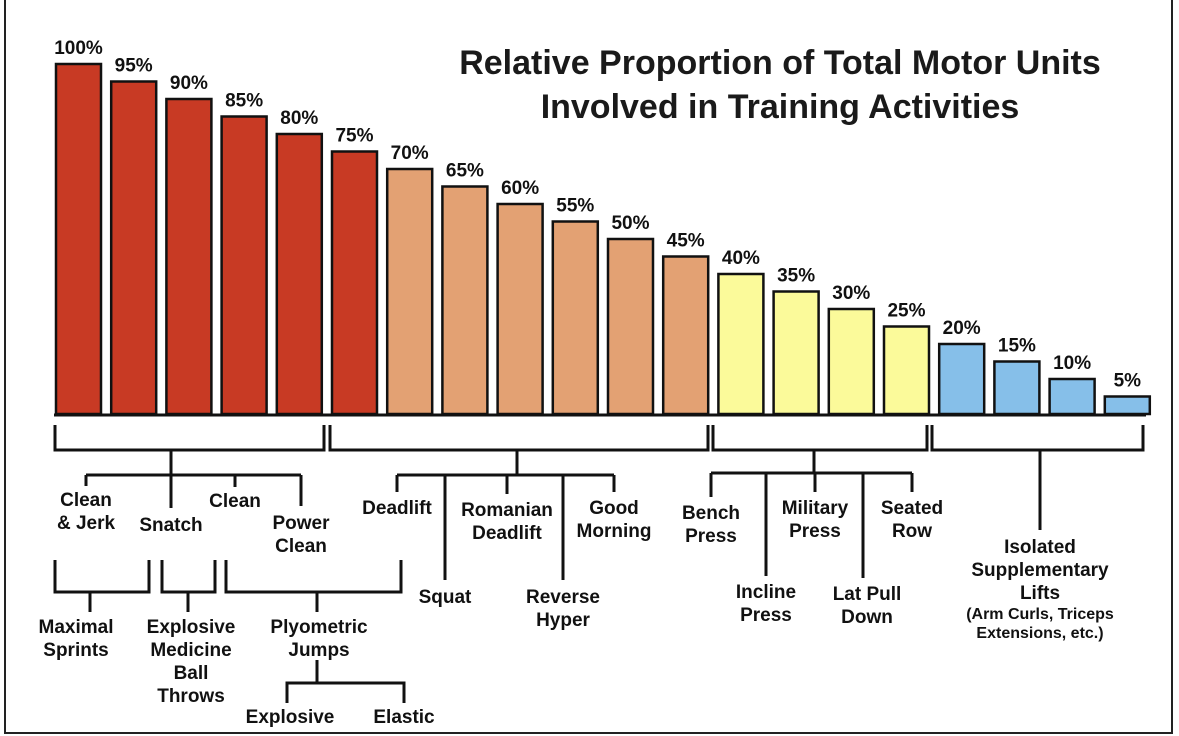 The height and width of the screenshot is (736, 1179). What do you see at coordinates (86, 512) in the screenshot?
I see `label-clean-and-jerk: Clean & Jerk` at bounding box center [86, 512].